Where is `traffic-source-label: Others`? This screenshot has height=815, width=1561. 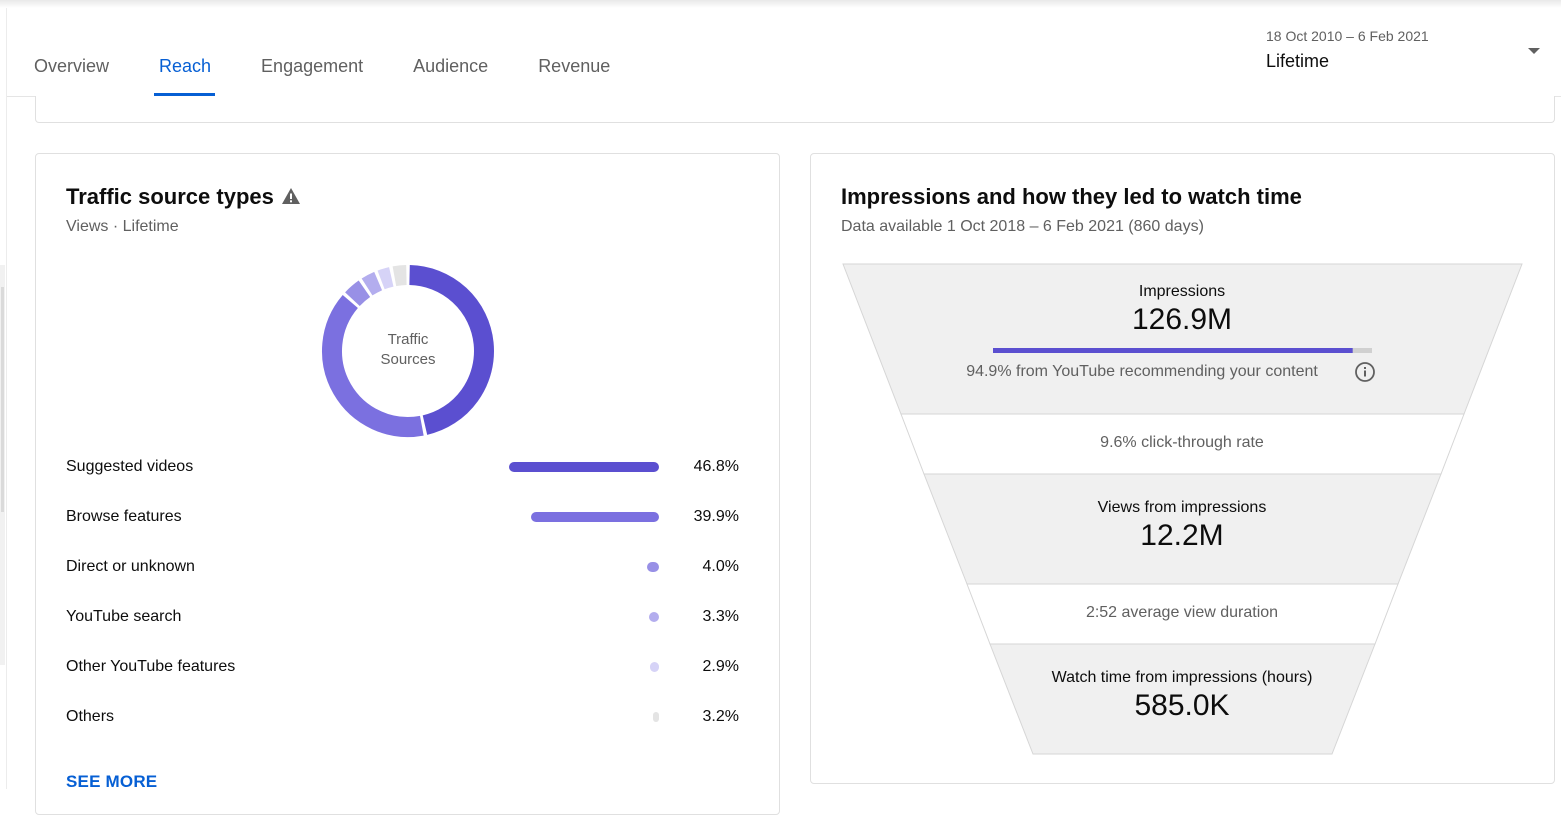 traffic-source-label: Others is located at coordinates (90, 716).